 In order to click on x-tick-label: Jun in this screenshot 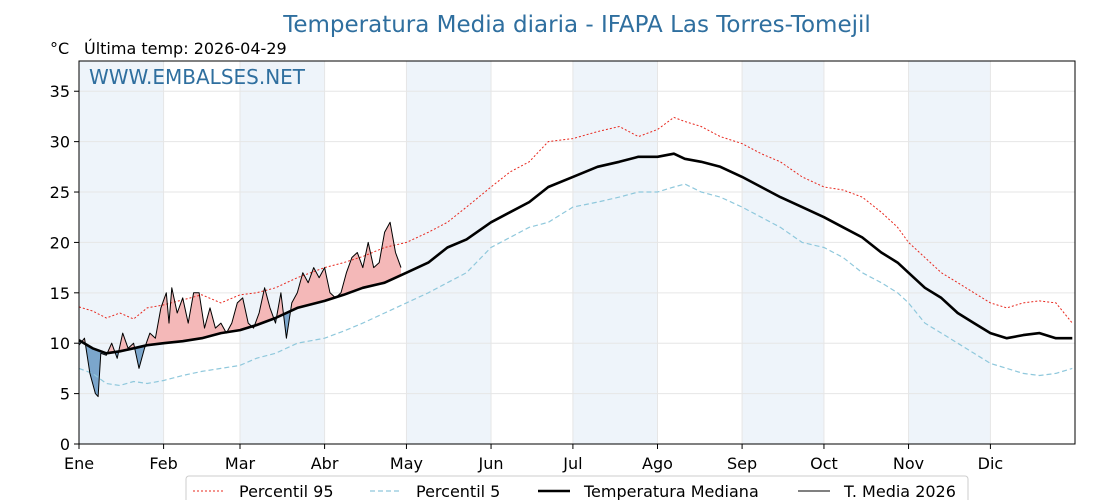, I will do `click(491, 463)`.